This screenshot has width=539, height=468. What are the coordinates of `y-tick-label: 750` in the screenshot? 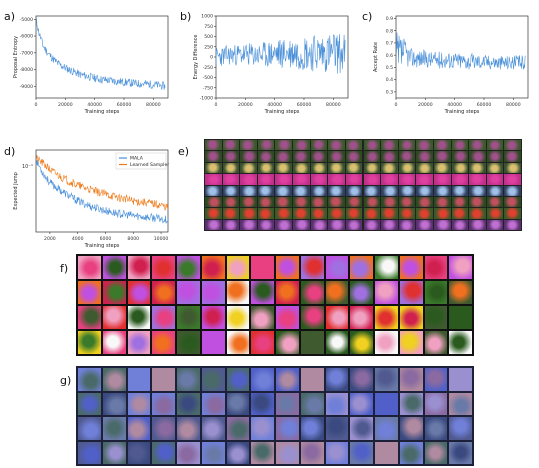 It's located at (208, 27).